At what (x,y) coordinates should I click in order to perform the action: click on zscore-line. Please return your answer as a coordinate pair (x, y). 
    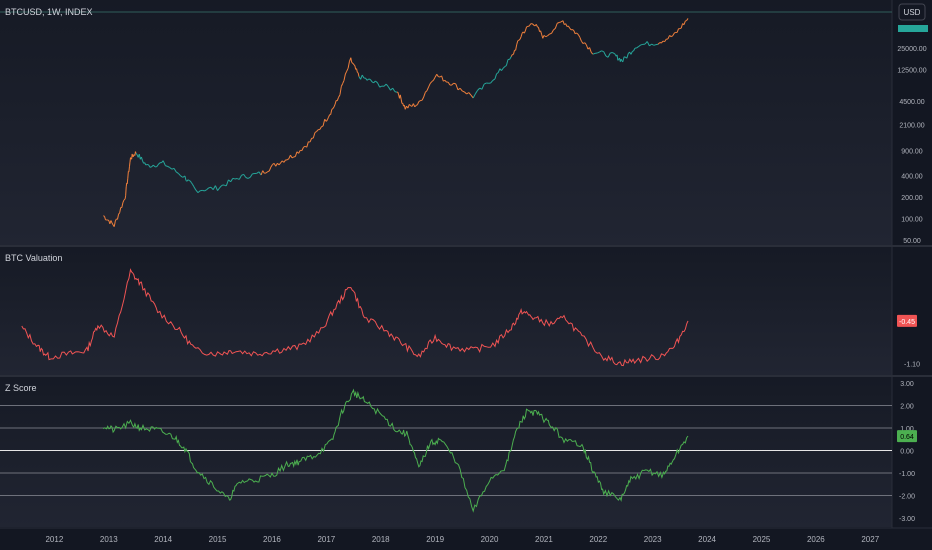
    Looking at the image, I should click on (395, 450).